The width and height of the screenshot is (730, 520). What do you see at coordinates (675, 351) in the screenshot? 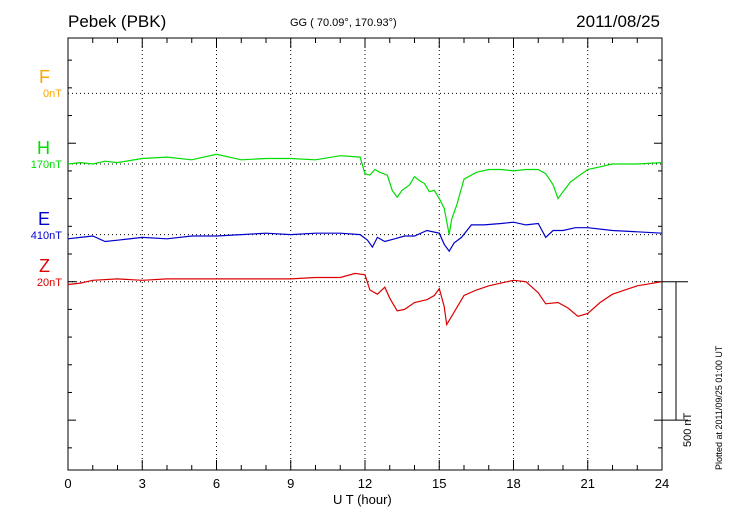
I see `scale-bar` at bounding box center [675, 351].